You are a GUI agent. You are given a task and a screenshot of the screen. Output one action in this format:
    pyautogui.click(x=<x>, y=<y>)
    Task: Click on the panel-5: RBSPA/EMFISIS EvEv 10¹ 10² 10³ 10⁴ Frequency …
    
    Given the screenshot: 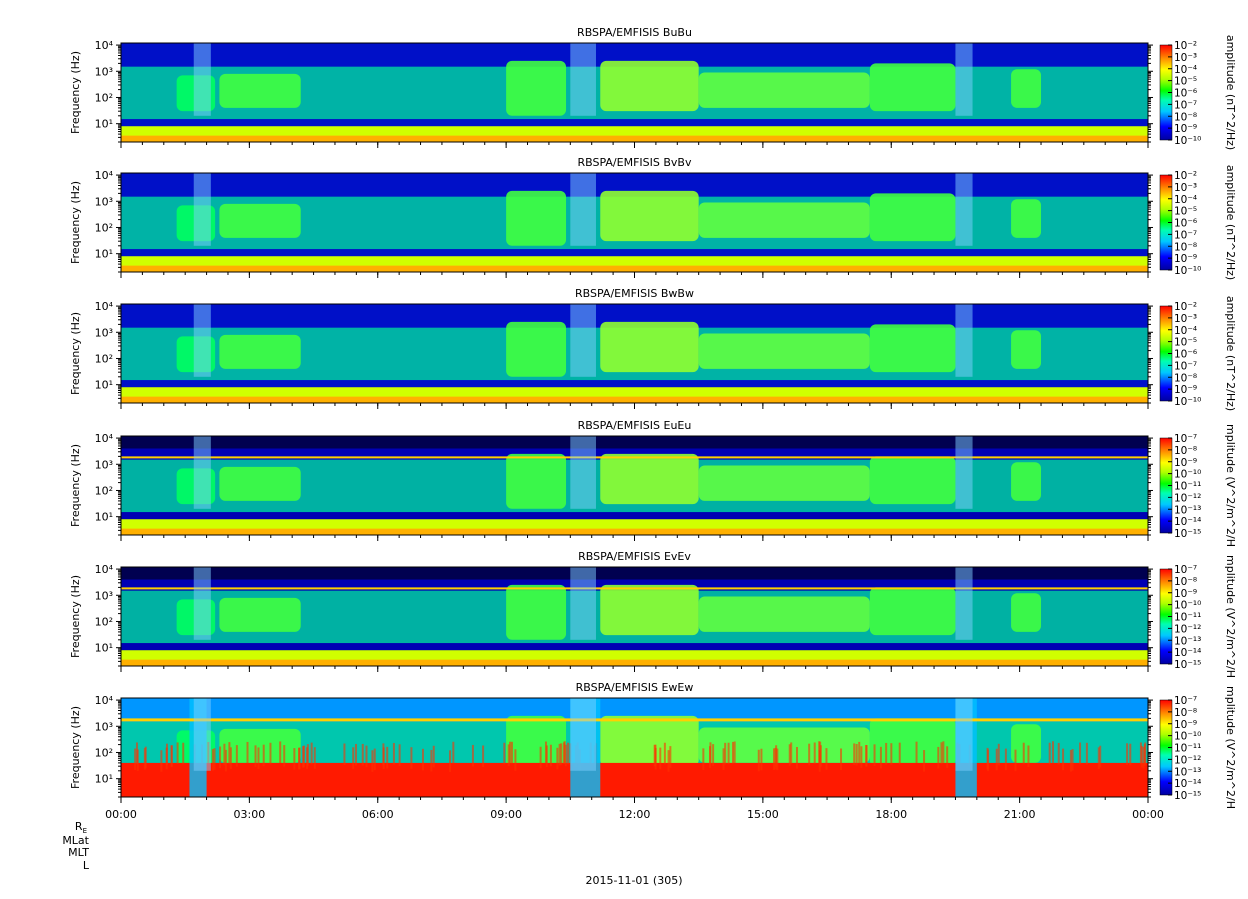 What is the action you would take?
    pyautogui.click(x=653, y=614)
    